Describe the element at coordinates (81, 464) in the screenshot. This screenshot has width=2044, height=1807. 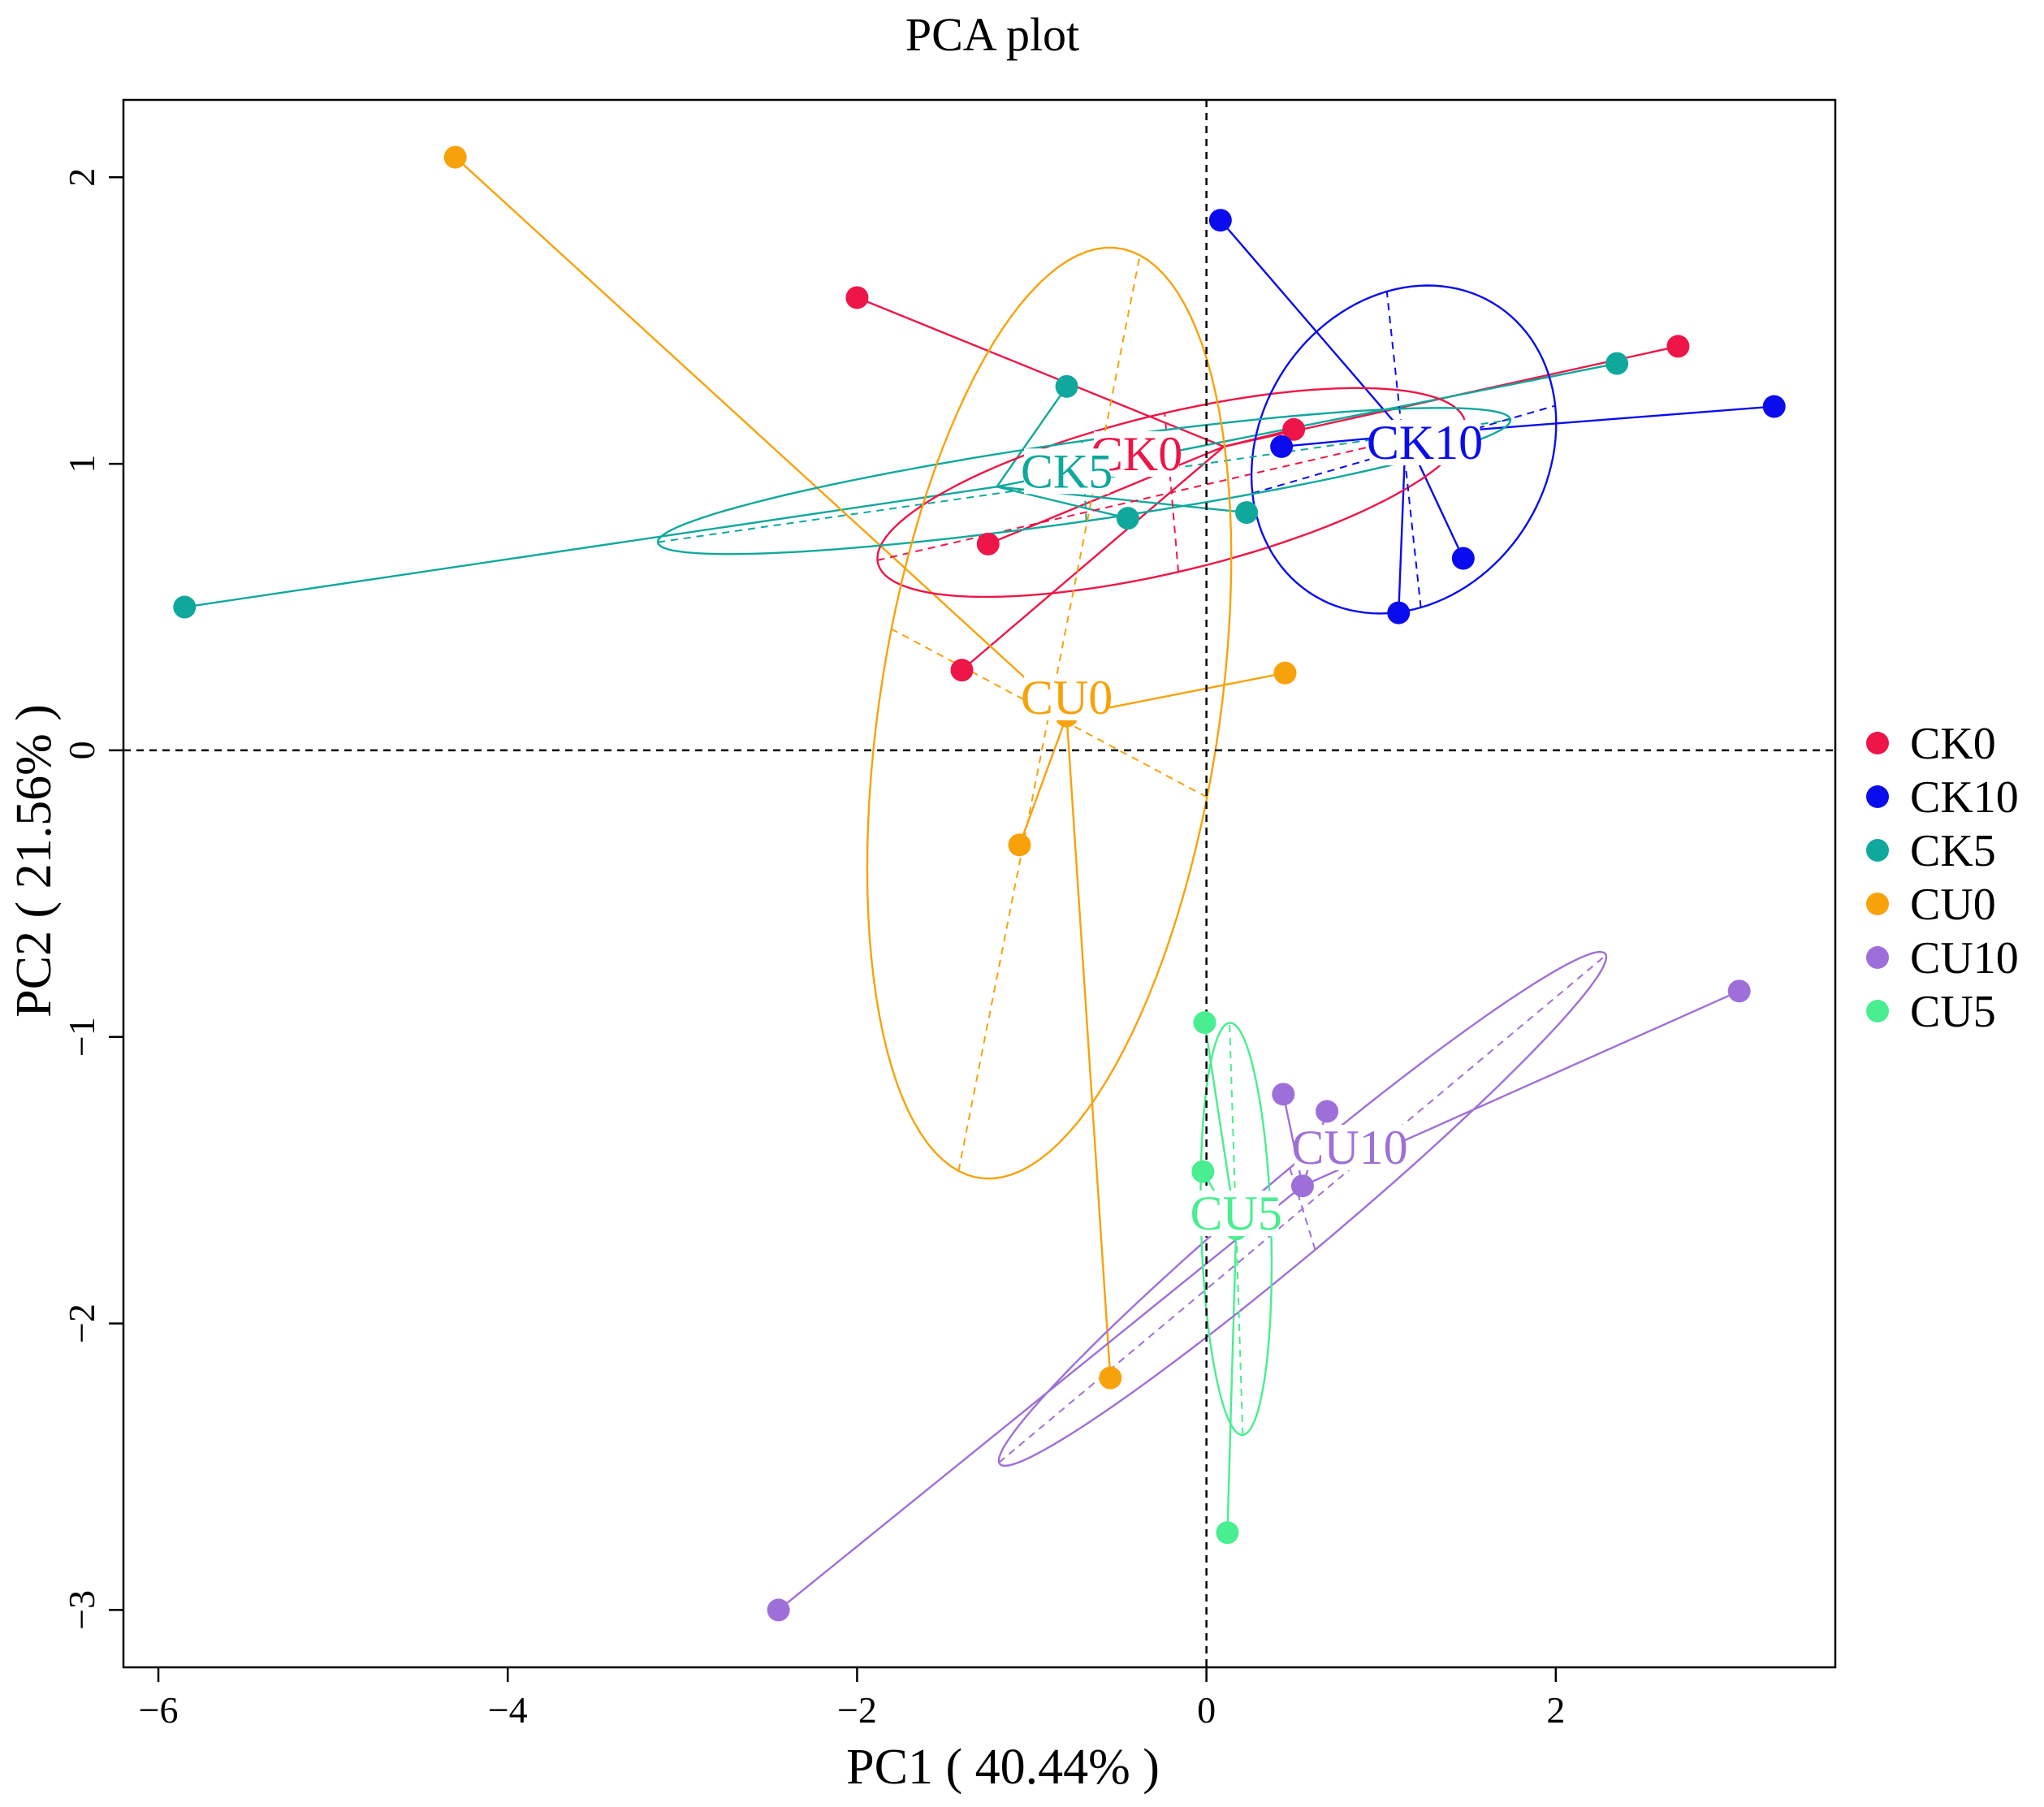
I see `y-tick-label-4: 1` at that location.